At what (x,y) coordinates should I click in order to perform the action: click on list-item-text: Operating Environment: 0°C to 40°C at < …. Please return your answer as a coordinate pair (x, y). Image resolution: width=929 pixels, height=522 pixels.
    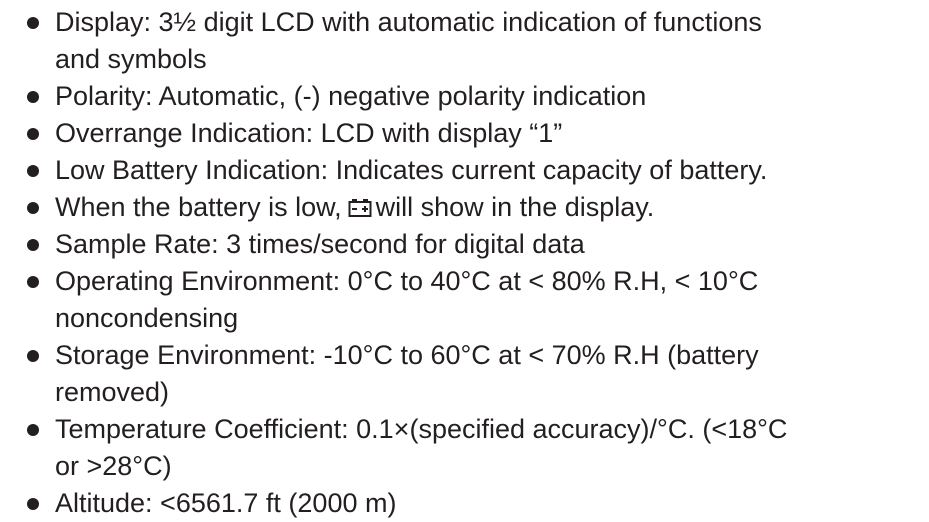
    Looking at the image, I should click on (407, 281).